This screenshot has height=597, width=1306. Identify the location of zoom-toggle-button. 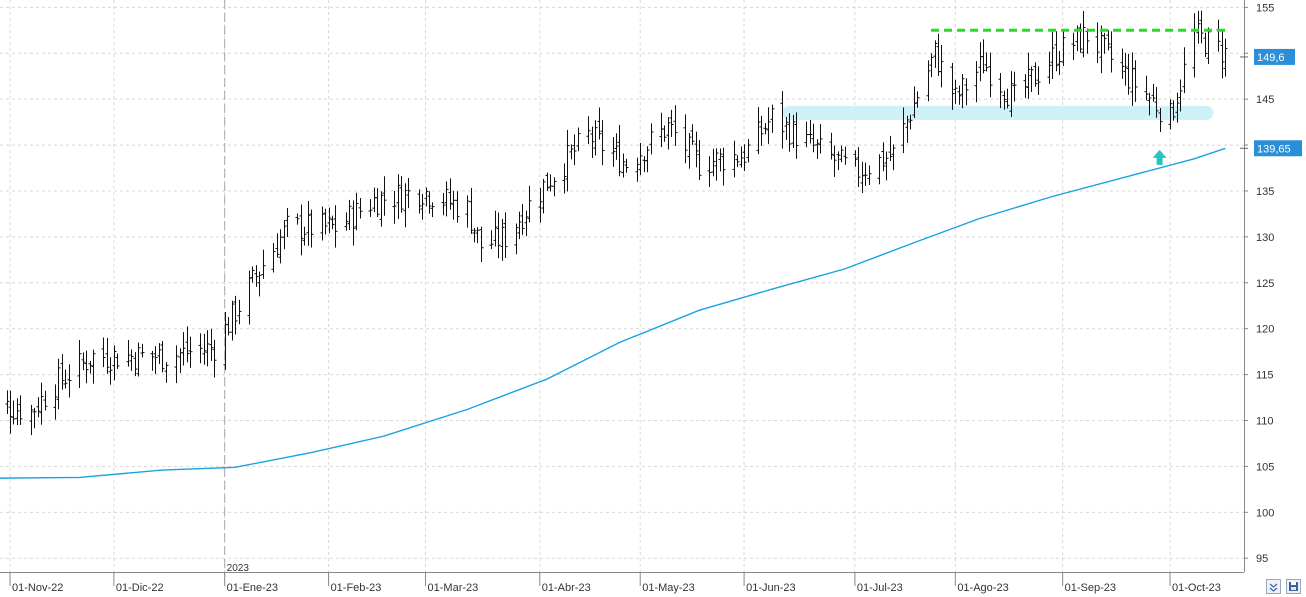
(1273, 586).